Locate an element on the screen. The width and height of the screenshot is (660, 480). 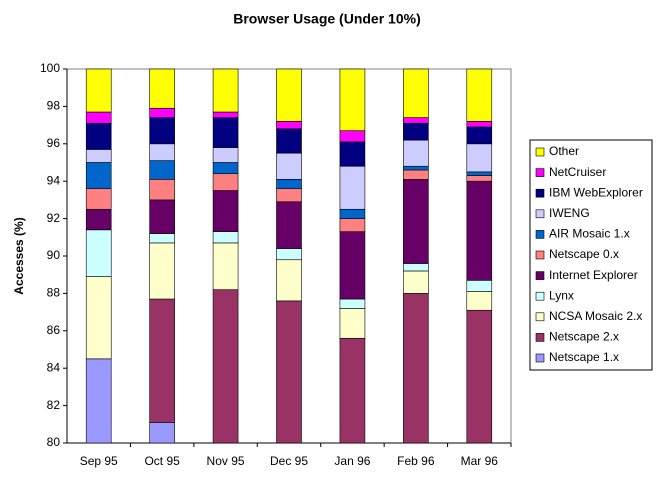
y-tick-label: 92 is located at coordinates (54, 218).